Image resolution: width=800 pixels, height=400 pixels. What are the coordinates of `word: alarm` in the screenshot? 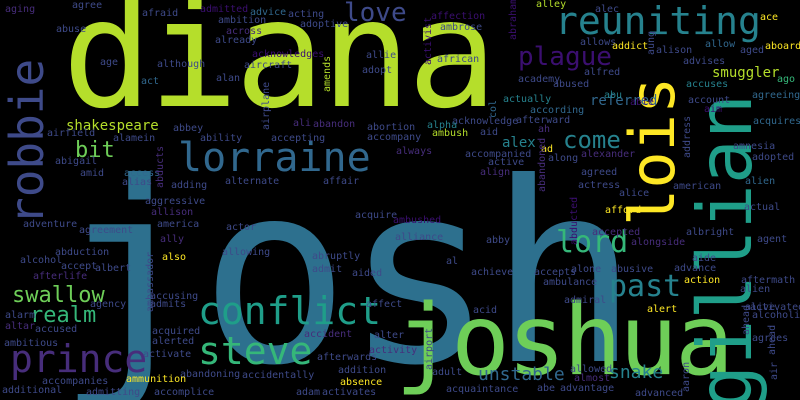 It's located at (20, 315).